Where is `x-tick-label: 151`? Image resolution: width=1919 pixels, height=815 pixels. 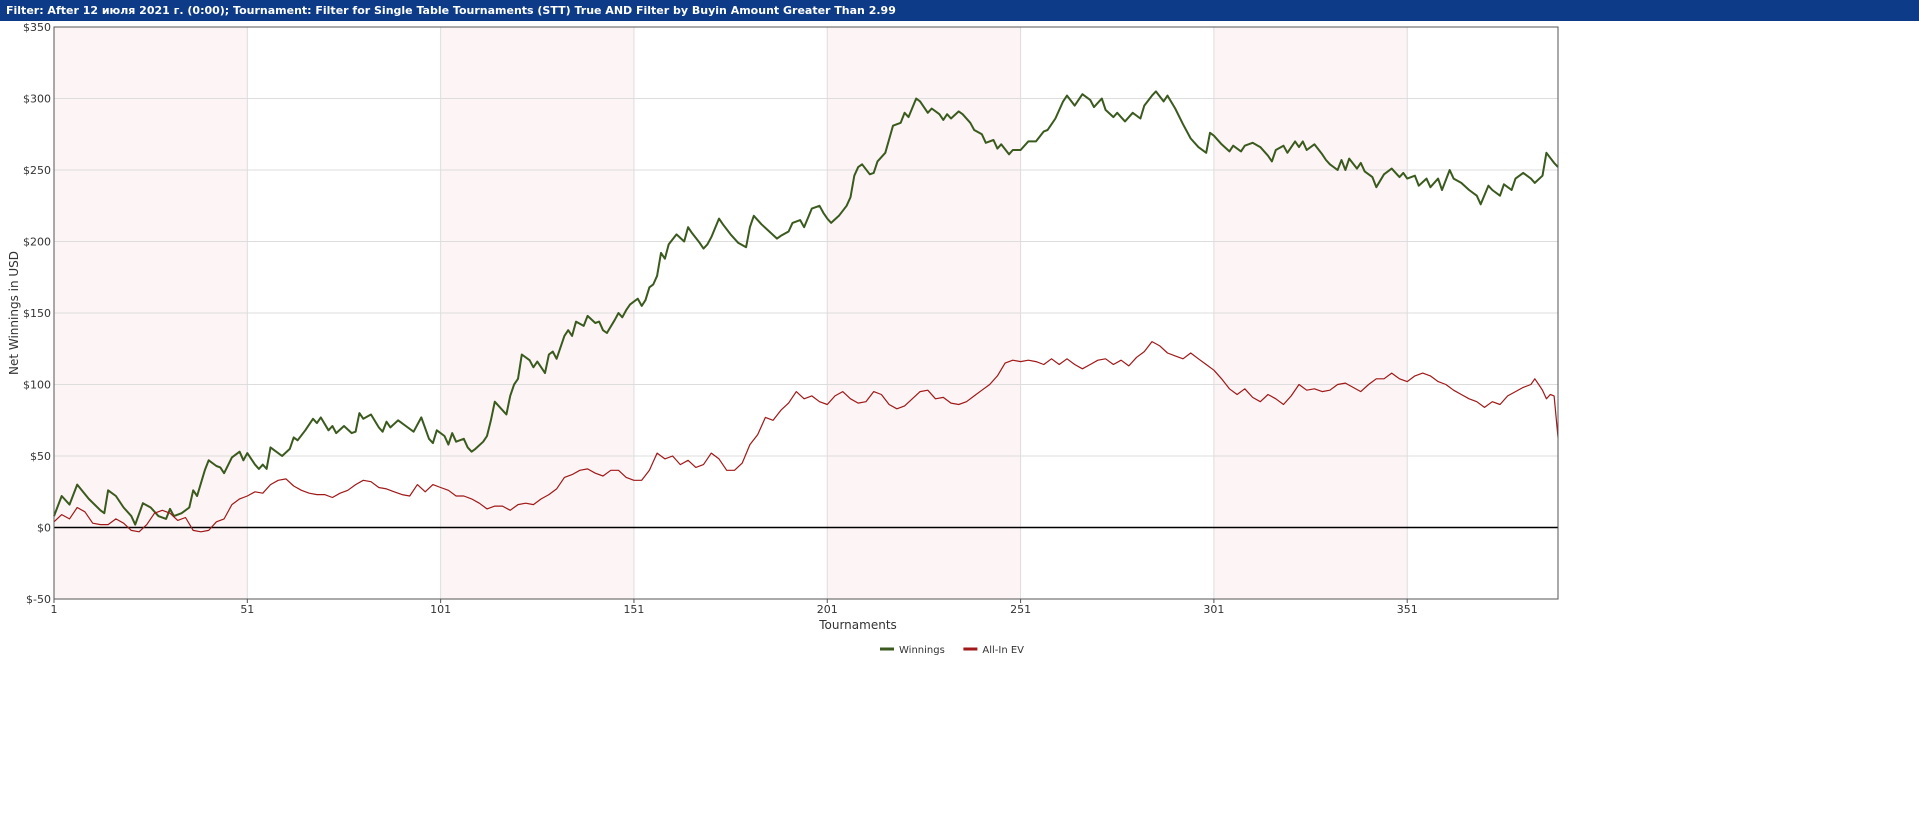
x-tick-label: 151 is located at coordinates (633, 609).